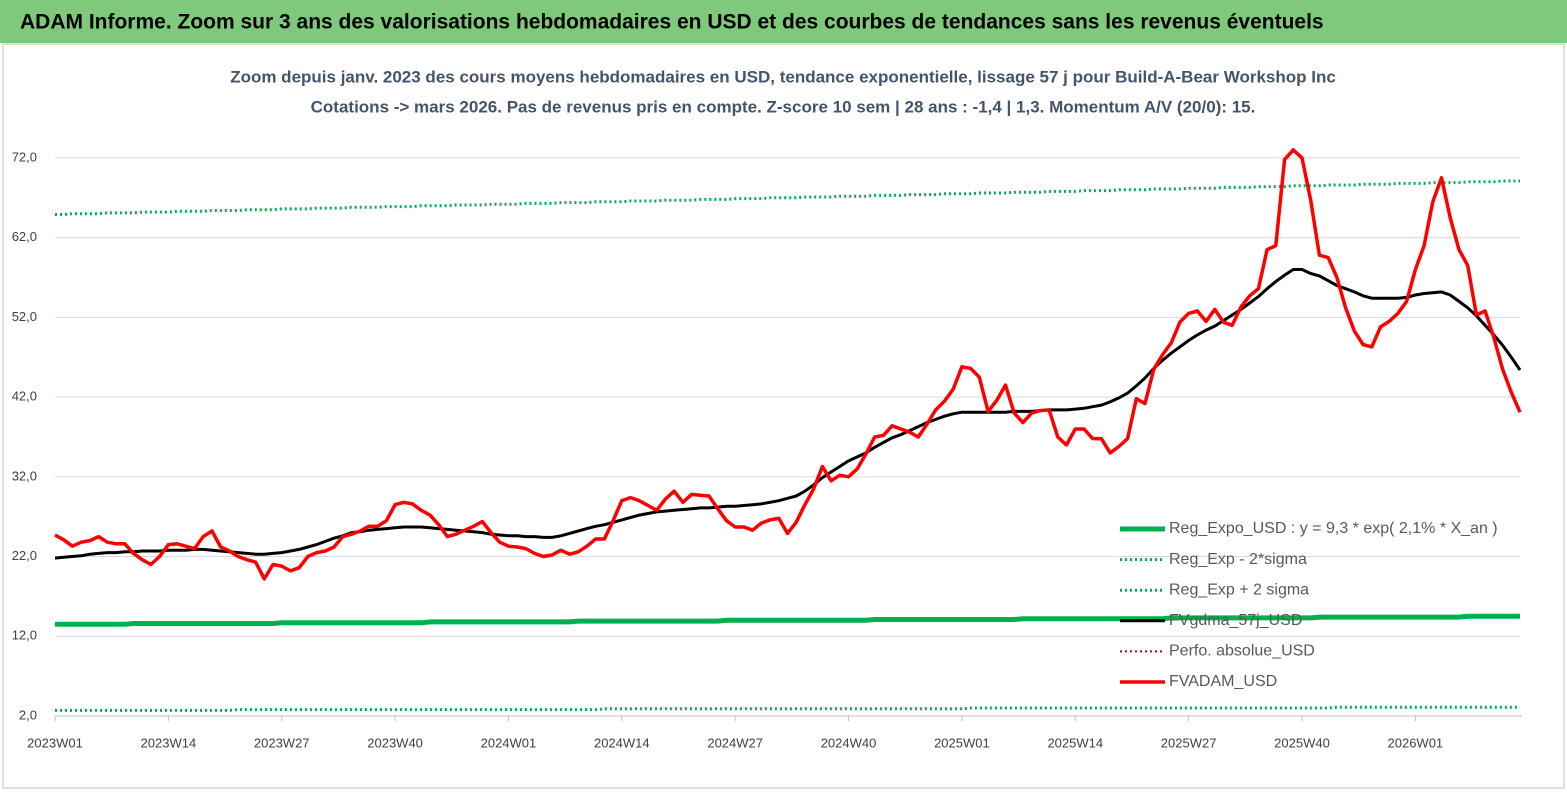  Describe the element at coordinates (1075, 742) in the screenshot. I see `x-tick-label: 2025W14` at that location.